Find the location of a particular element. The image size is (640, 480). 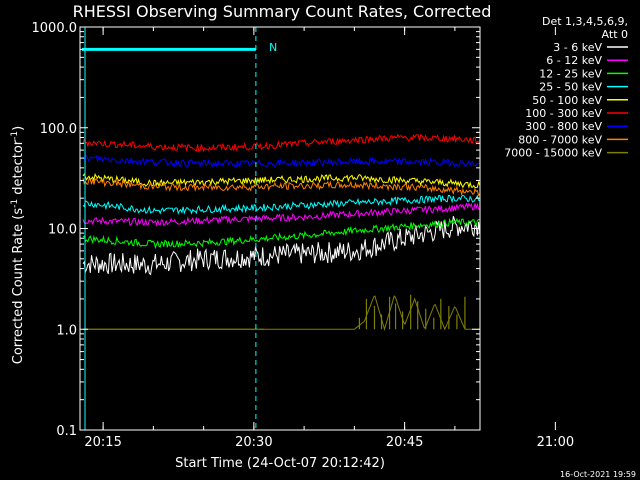

y-tick-label: 1.0 is located at coordinates (66, 330).